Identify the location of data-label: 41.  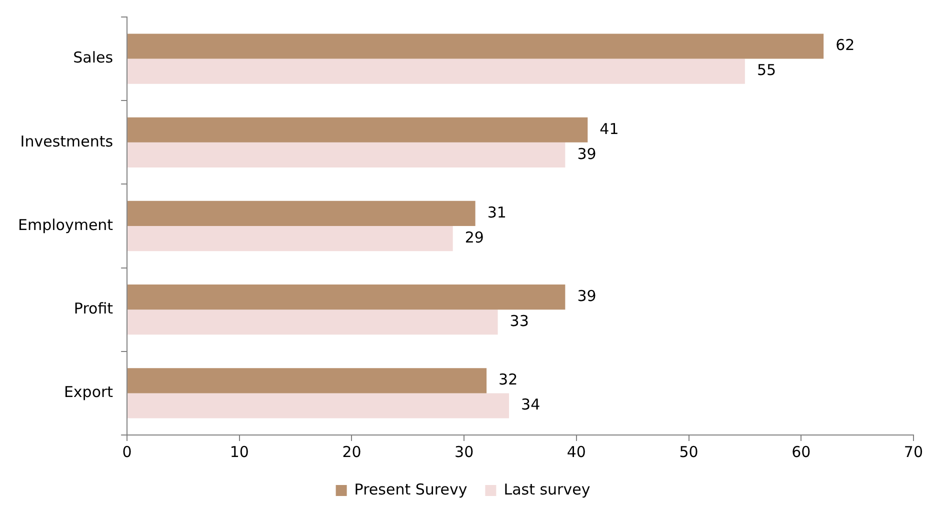
(609, 129).